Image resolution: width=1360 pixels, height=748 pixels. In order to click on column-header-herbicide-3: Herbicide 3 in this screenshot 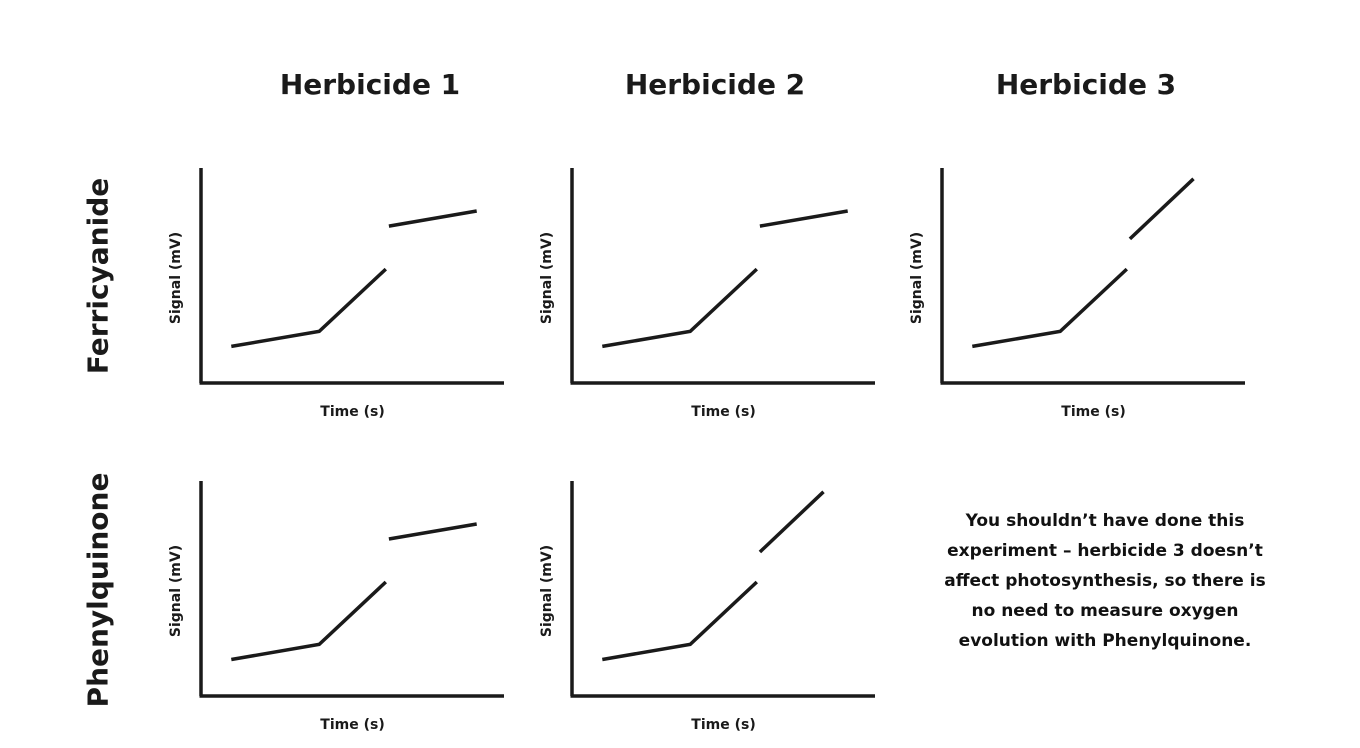, I will do `click(1086, 84)`.